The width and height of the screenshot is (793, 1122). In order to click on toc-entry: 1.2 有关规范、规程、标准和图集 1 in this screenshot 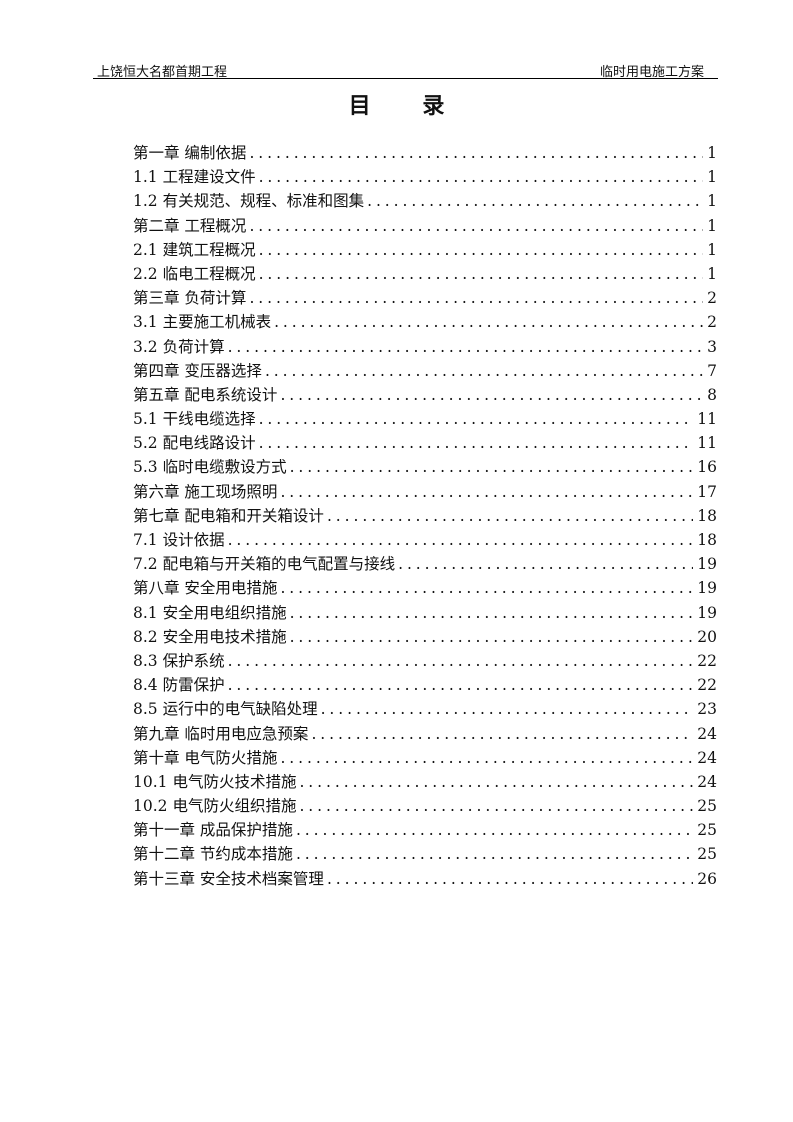, I will do `click(425, 201)`.